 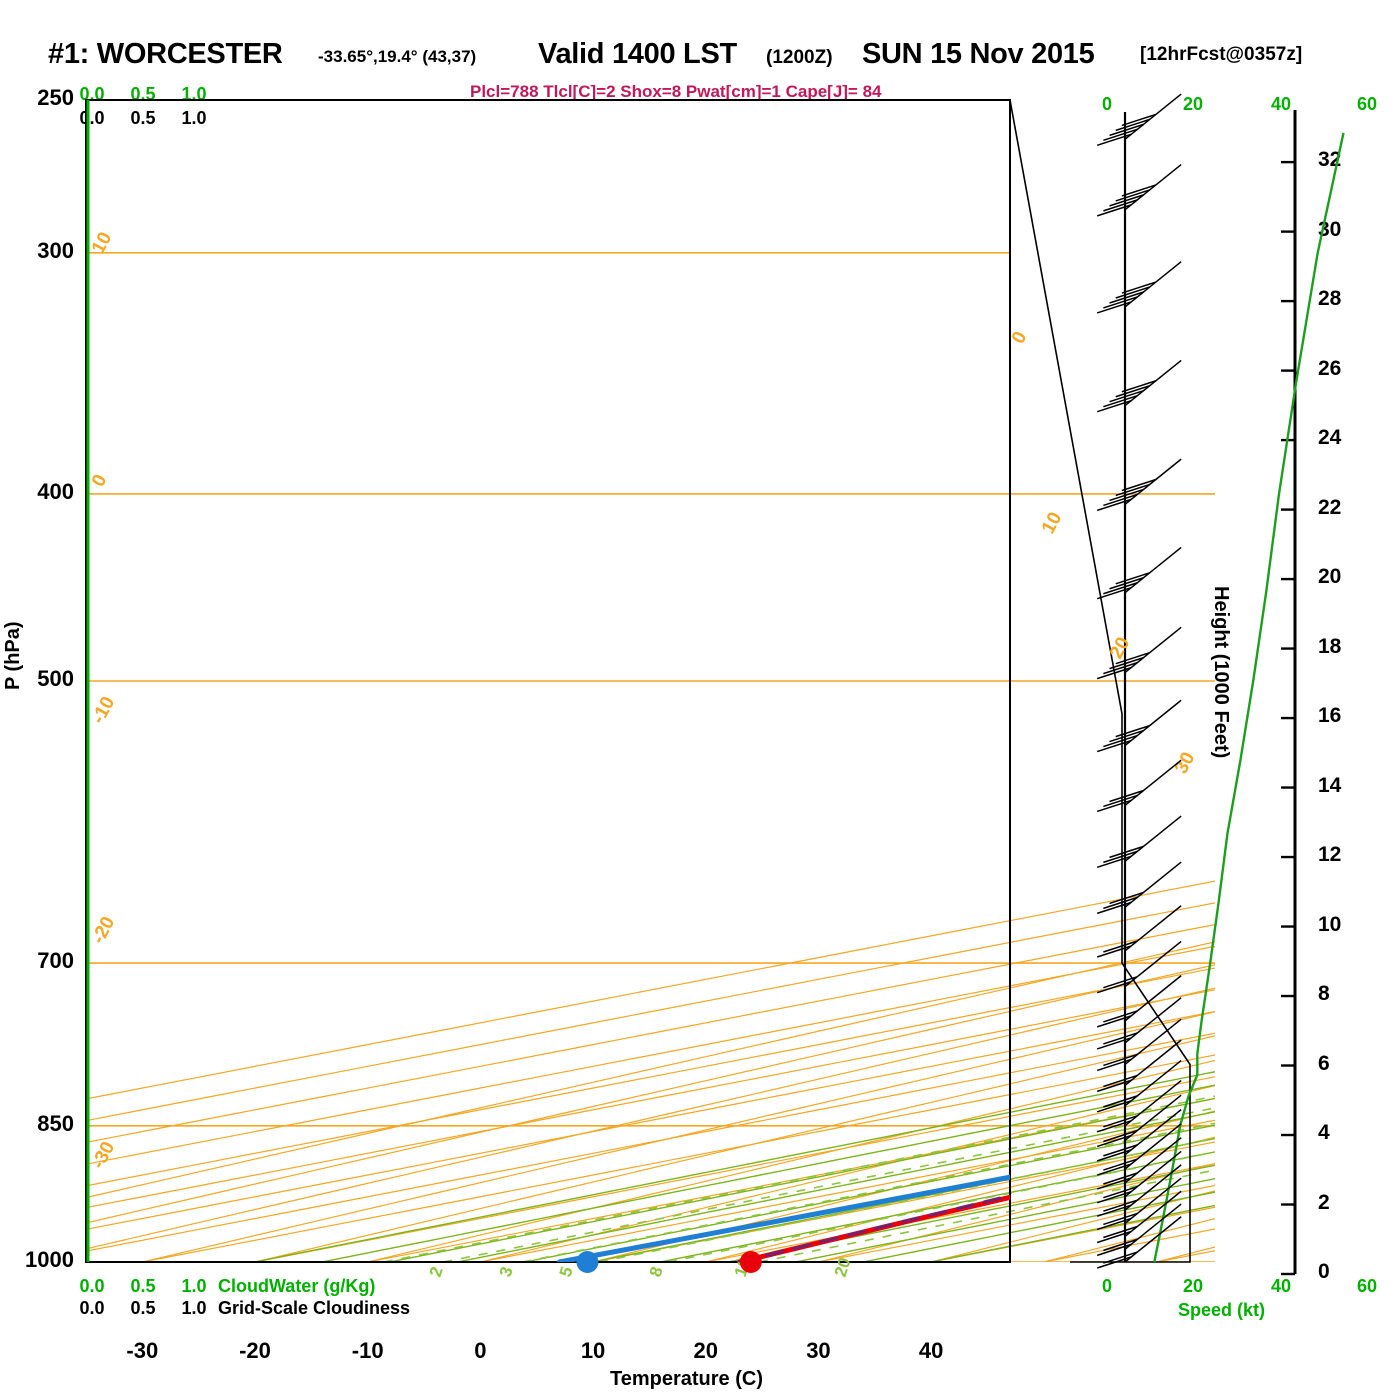 I want to click on dry-adiabat-label-left-2: -10, so click(x=103, y=710).